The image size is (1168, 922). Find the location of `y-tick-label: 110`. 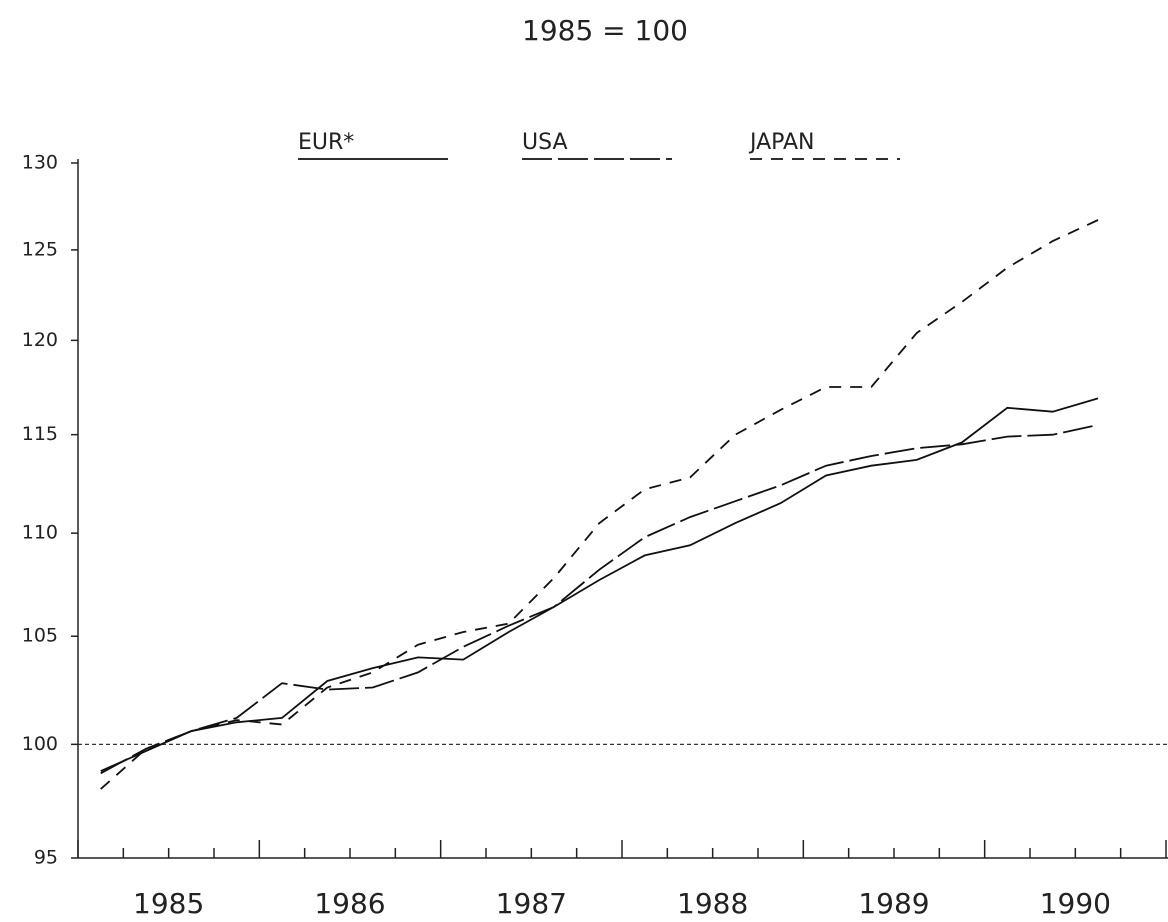

y-tick-label: 110 is located at coordinates (40, 533).